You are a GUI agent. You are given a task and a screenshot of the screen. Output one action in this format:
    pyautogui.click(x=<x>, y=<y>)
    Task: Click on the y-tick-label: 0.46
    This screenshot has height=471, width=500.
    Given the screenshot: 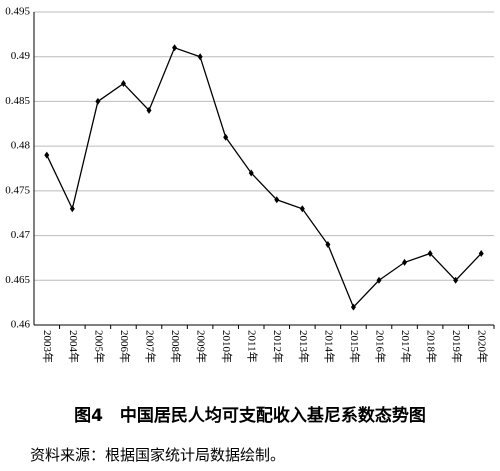 What is the action you would take?
    pyautogui.click(x=21, y=325)
    